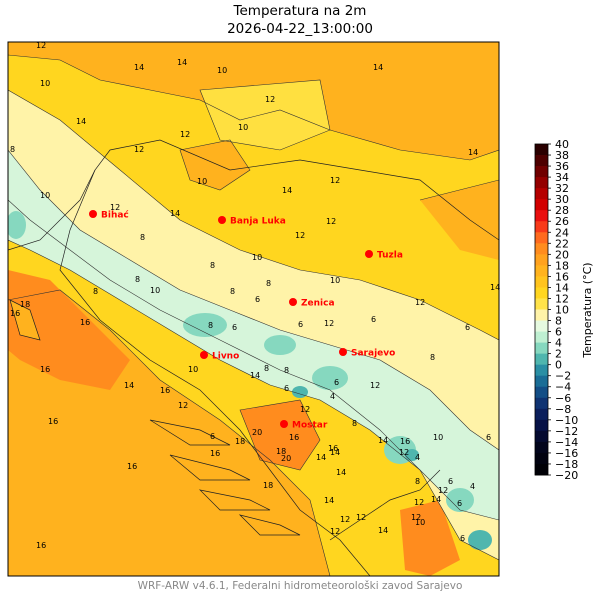 This screenshot has height=600, width=600. I want to click on colorbar-tick-label: −2, so click(563, 376).